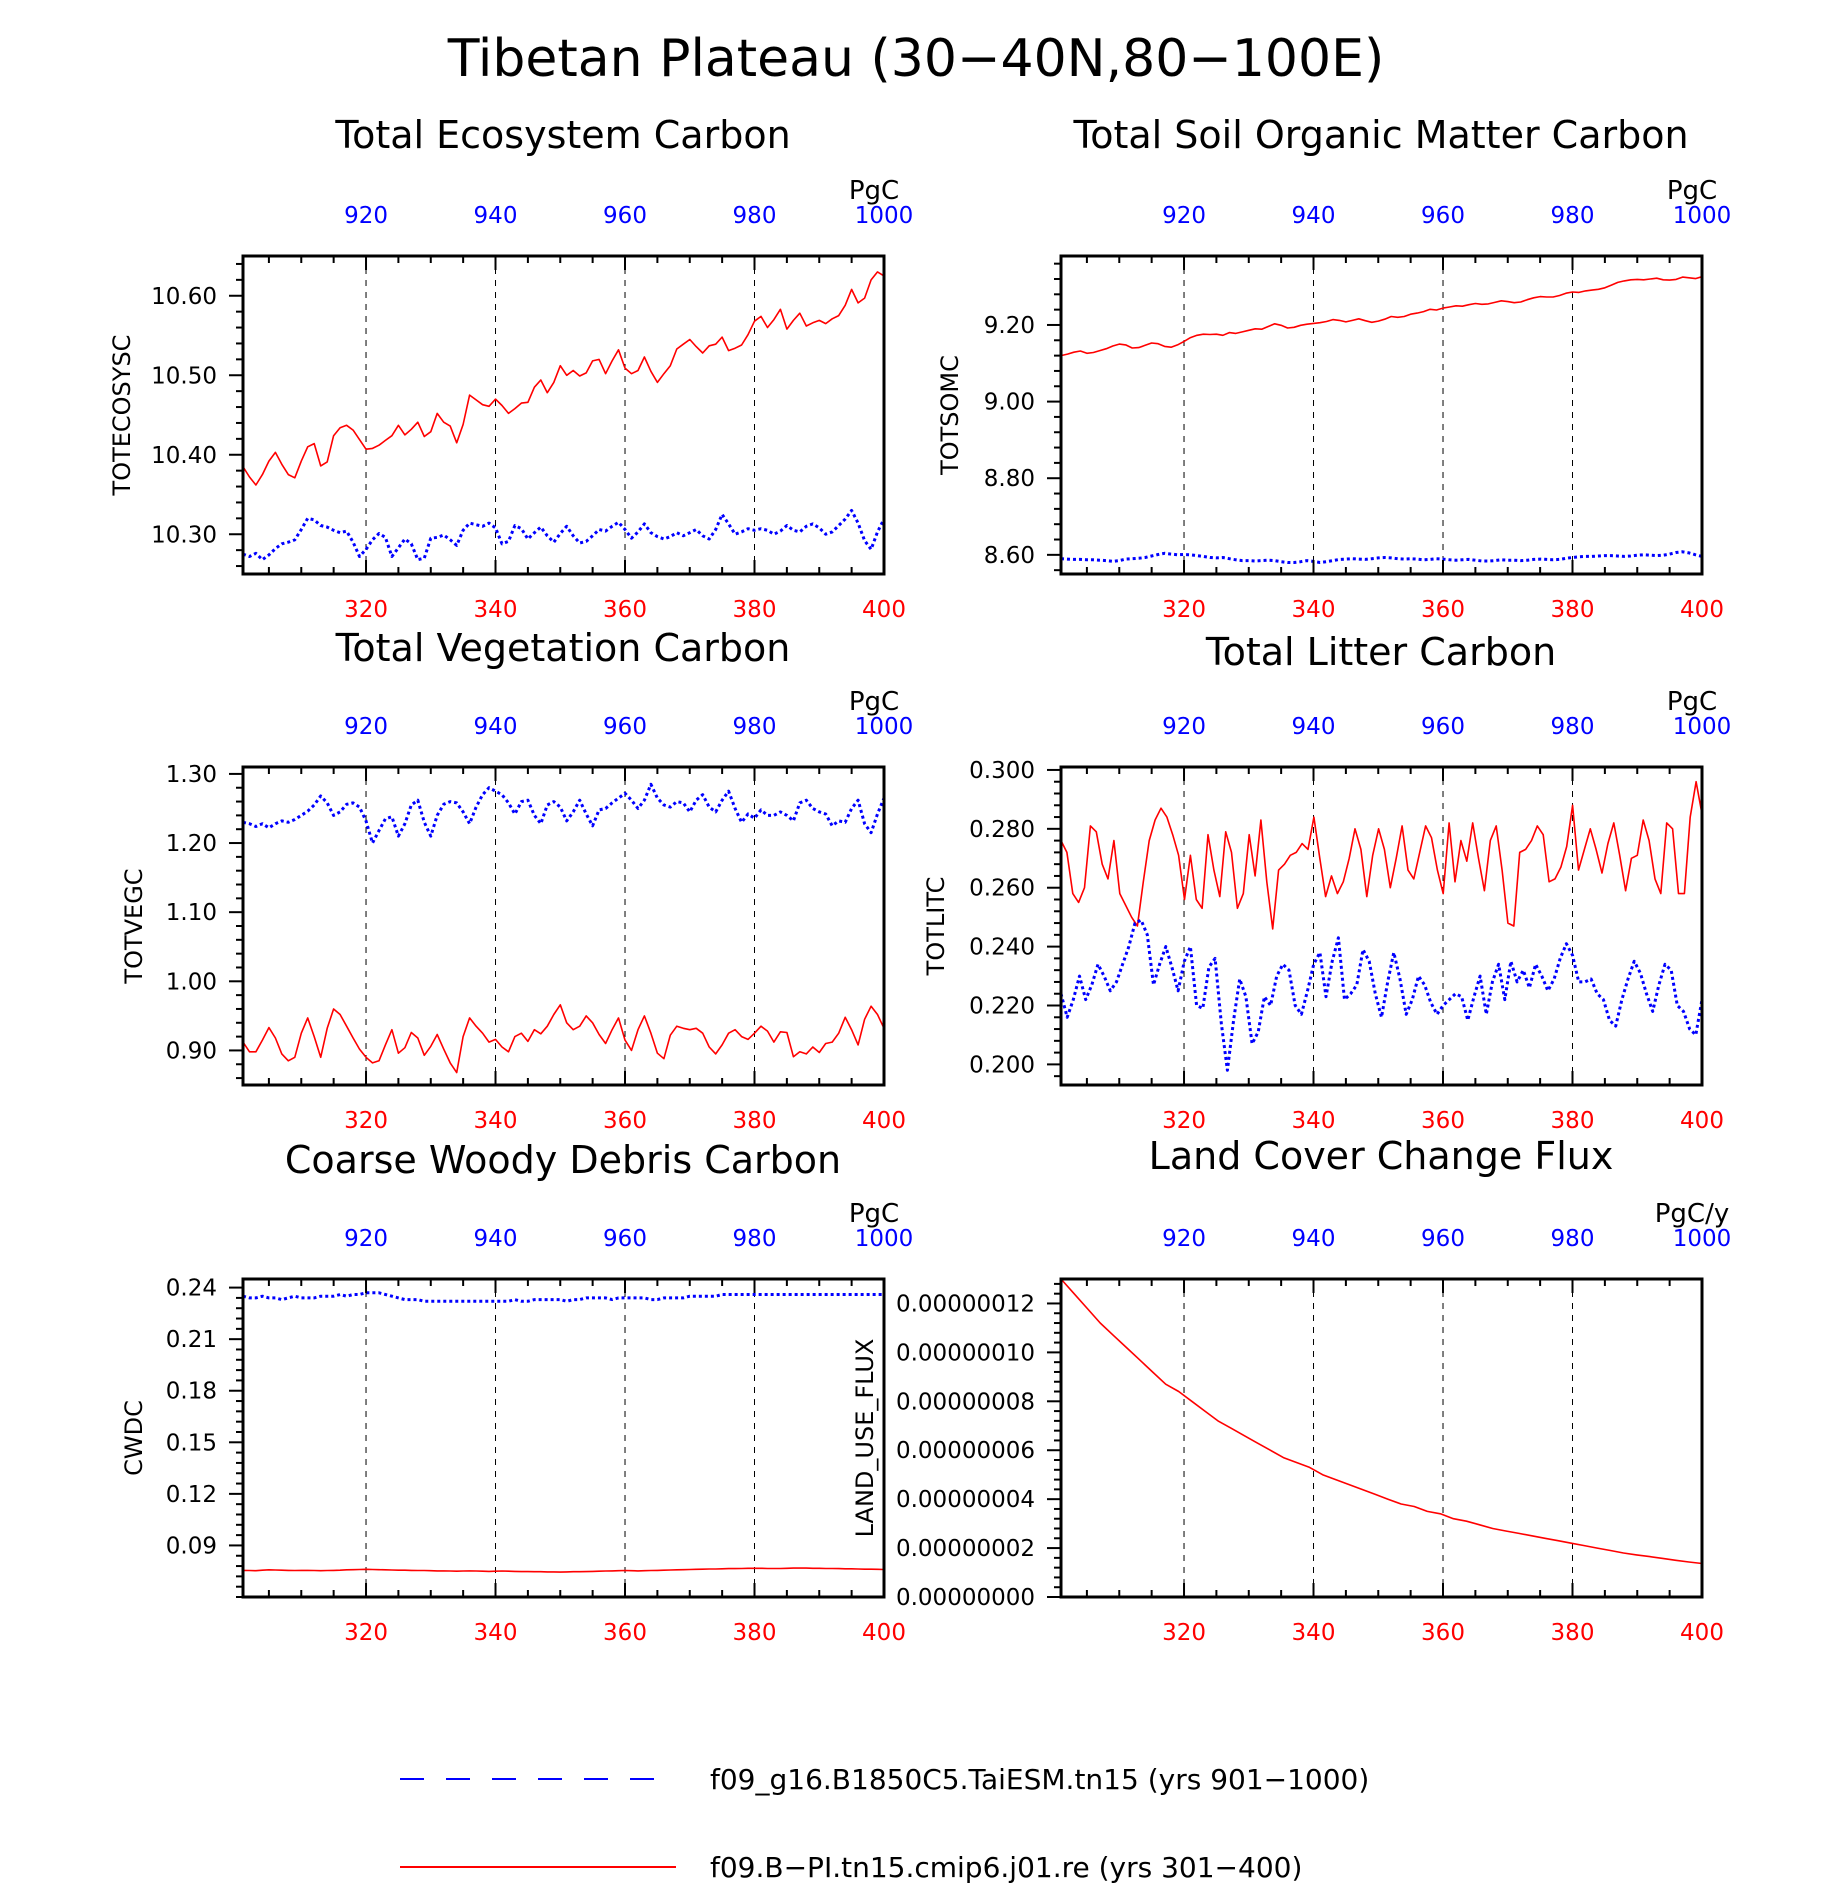 The height and width of the screenshot is (1884, 1836). I want to click on y-tick-label: 0.240, so click(1002, 948).